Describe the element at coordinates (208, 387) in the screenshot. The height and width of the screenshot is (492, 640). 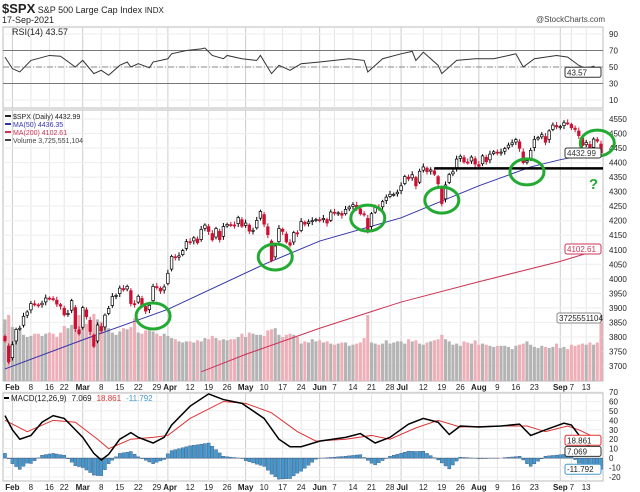
I see `x-tick-label: 19` at that location.